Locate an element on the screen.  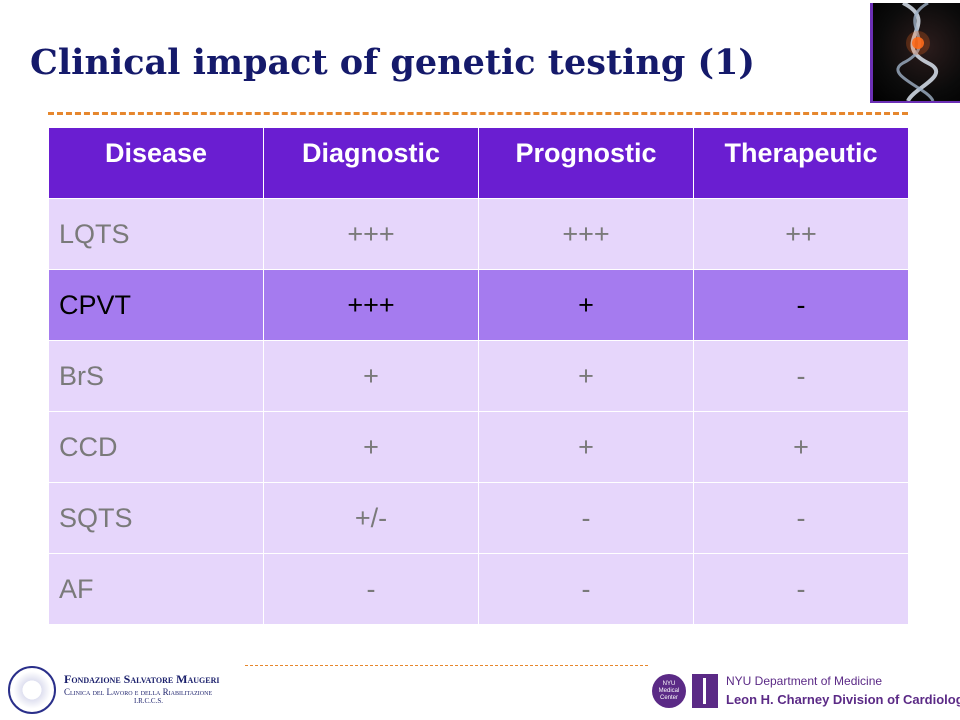
cell-diagnostic: - is located at coordinates (371, 589).